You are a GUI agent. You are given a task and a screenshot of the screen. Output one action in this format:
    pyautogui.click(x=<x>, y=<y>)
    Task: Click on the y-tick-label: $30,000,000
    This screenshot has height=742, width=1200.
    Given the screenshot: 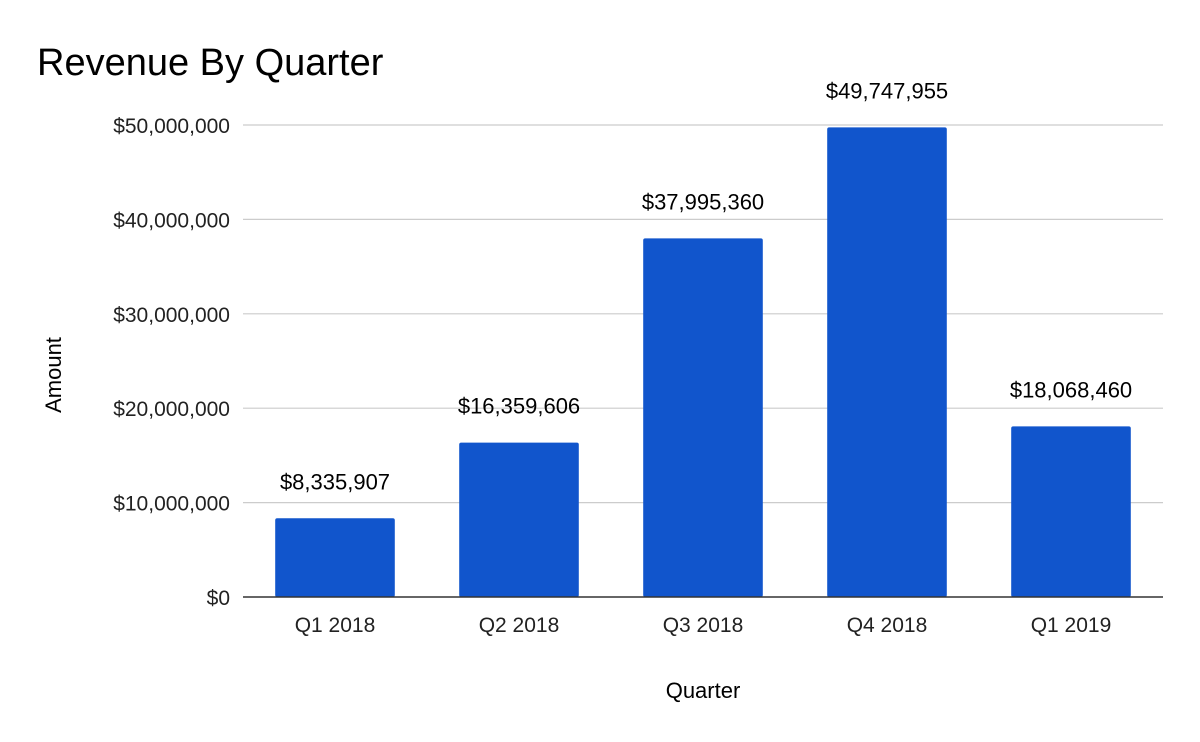 What is the action you would take?
    pyautogui.click(x=171, y=315)
    